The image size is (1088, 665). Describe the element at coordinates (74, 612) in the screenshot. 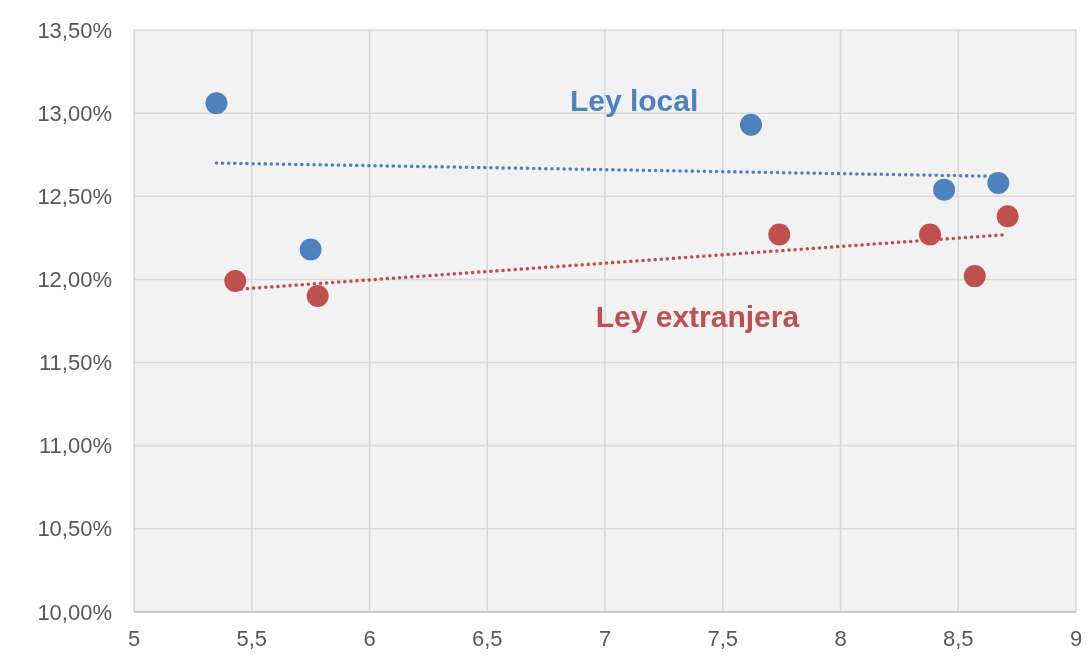

I see `y-tick-label: 10,00%` at that location.